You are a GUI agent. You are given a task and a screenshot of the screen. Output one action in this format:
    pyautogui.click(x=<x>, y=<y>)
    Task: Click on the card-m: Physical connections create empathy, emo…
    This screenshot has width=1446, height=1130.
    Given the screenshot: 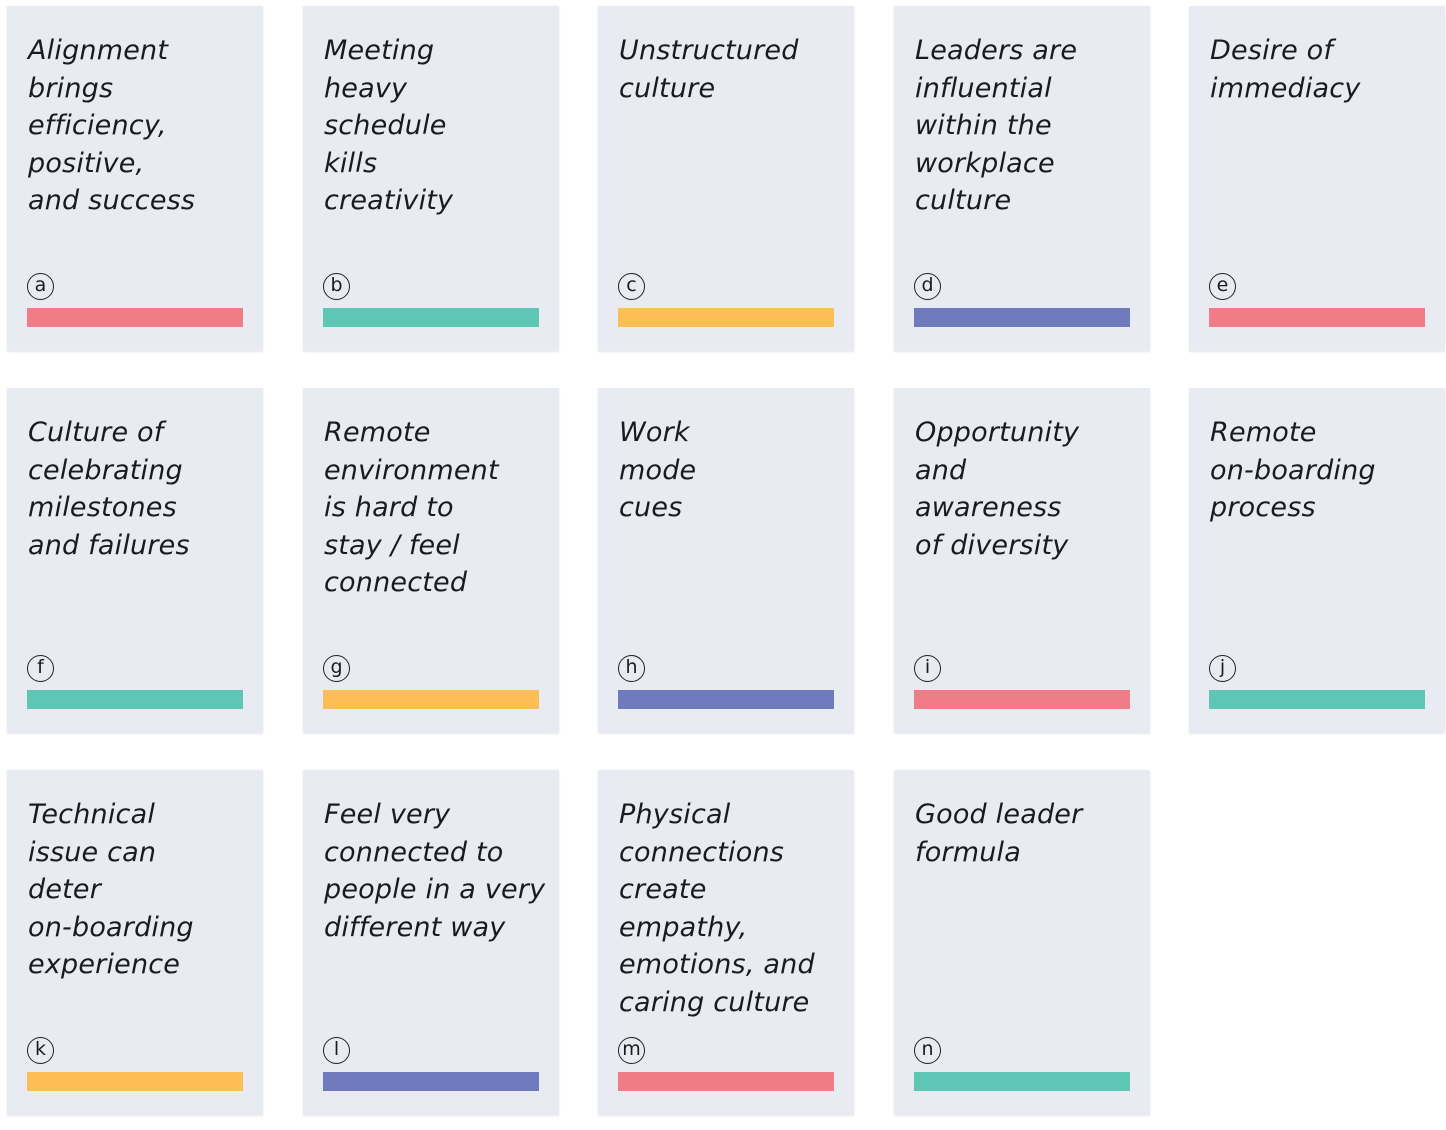 What is the action you would take?
    pyautogui.click(x=726, y=942)
    